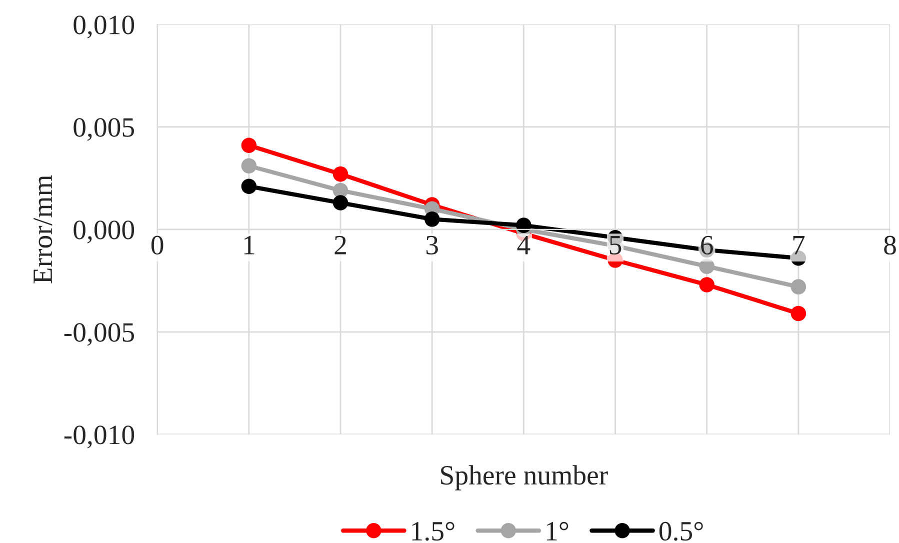  What do you see at coordinates (99, 334) in the screenshot?
I see `y-tick-label: -0,005` at bounding box center [99, 334].